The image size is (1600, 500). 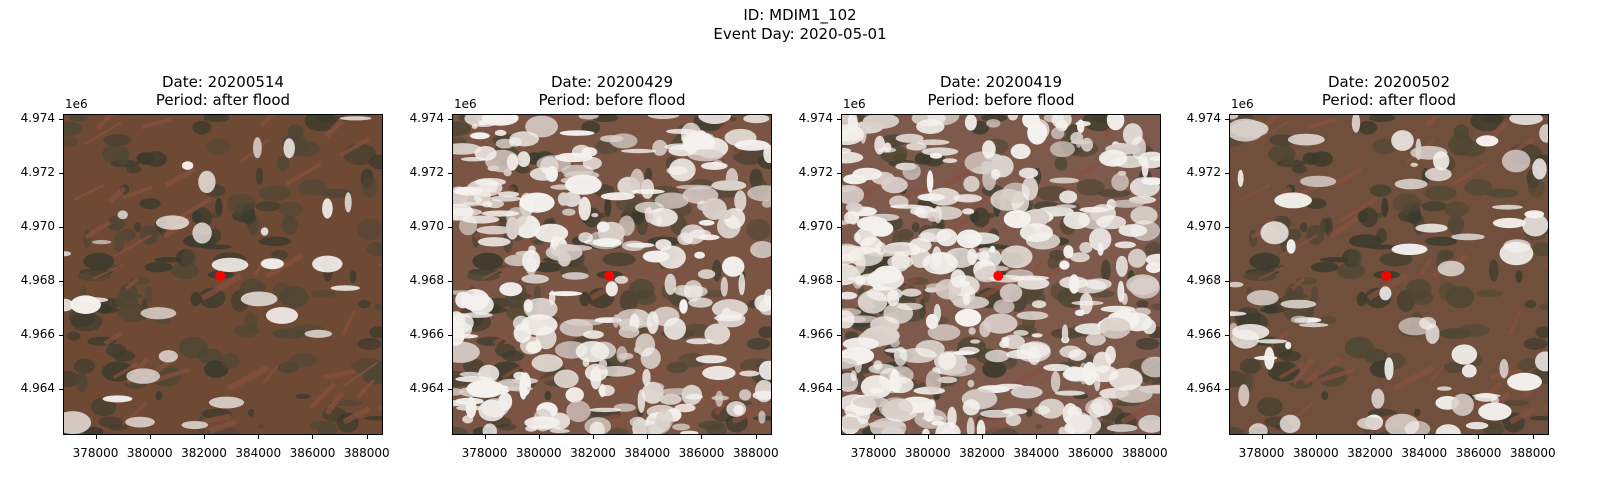 I want to click on figure-title-id: ID: MDIM1_102, so click(x=800, y=15).